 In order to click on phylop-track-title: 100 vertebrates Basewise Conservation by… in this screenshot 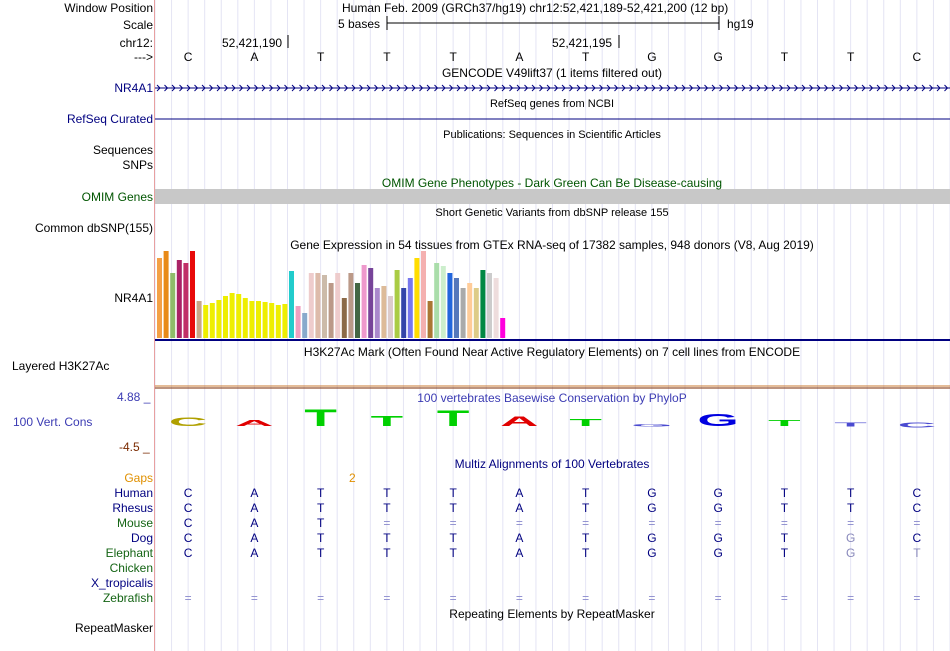, I will do `click(552, 398)`.